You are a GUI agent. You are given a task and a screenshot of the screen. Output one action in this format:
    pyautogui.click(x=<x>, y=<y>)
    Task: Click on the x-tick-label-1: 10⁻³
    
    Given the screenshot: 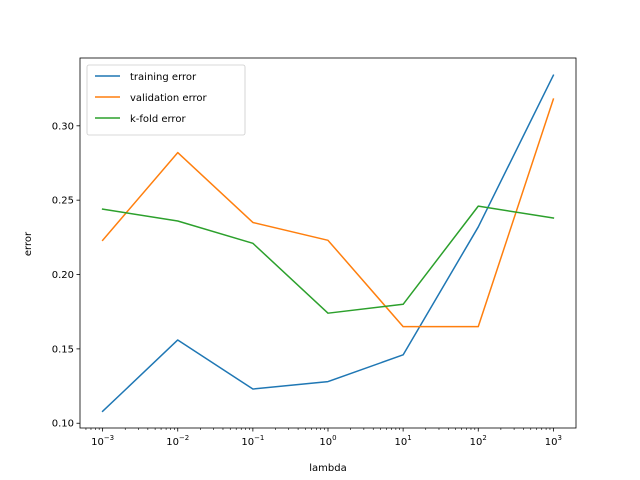 What is the action you would take?
    pyautogui.click(x=102, y=441)
    